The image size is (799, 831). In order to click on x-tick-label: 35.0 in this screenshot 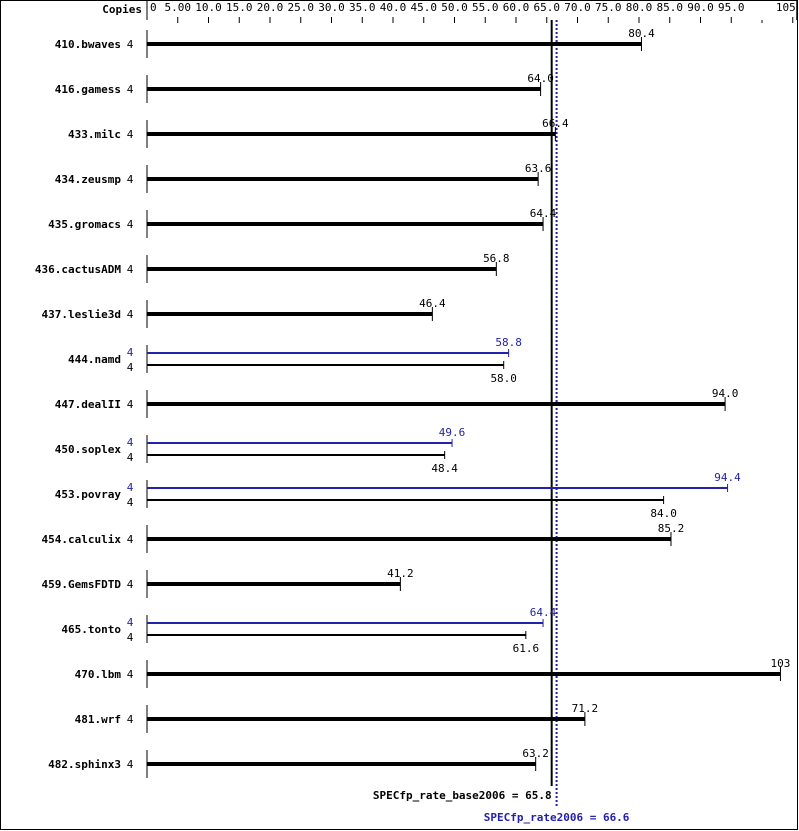, I will do `click(362, 7)`.